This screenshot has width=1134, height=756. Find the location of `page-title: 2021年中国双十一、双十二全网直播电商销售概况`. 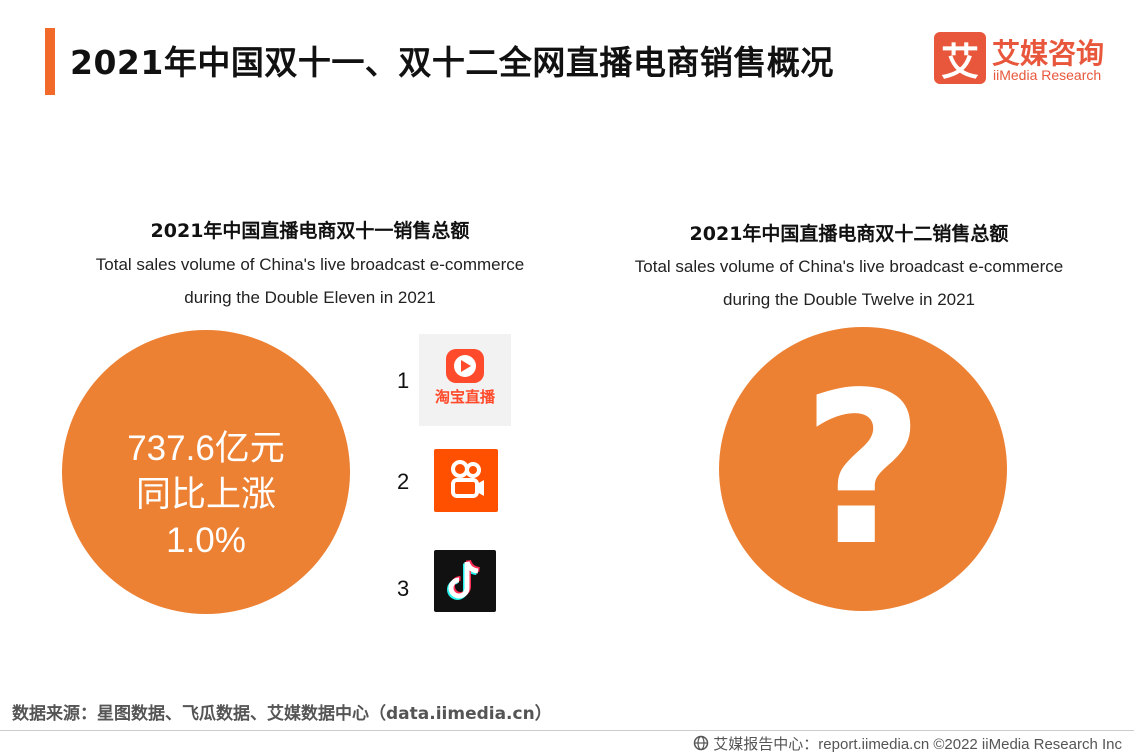

page-title: 2021年中国双十一、双十二全网直播电商销售概况 is located at coordinates (452, 62).